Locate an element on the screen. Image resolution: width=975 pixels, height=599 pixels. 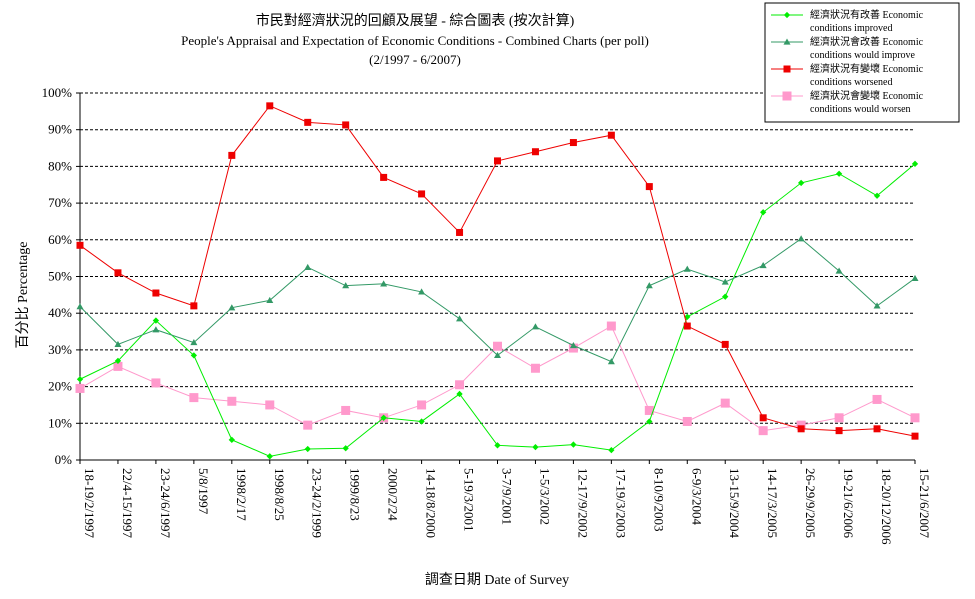
x-tick-label: 1998/2/17 is located at coordinates (241, 494).